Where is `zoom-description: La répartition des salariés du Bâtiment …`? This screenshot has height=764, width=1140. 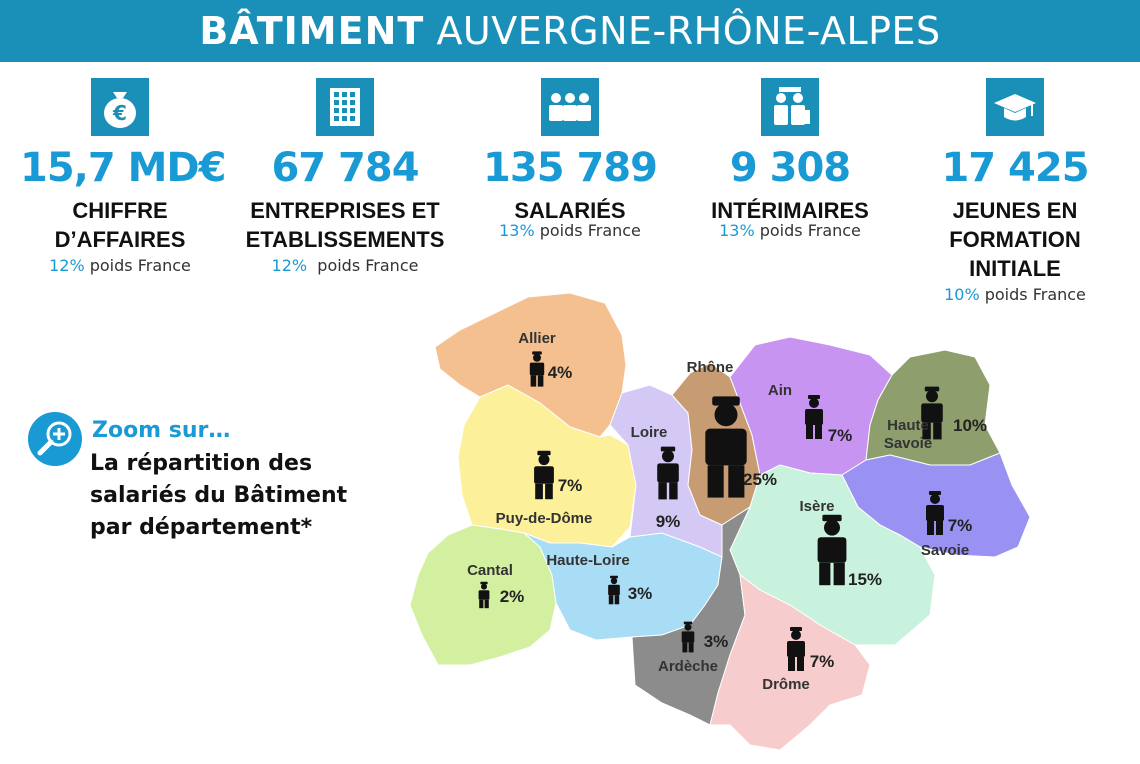 zoom-description: La répartition des salariés du Bâtiment … is located at coordinates (240, 496).